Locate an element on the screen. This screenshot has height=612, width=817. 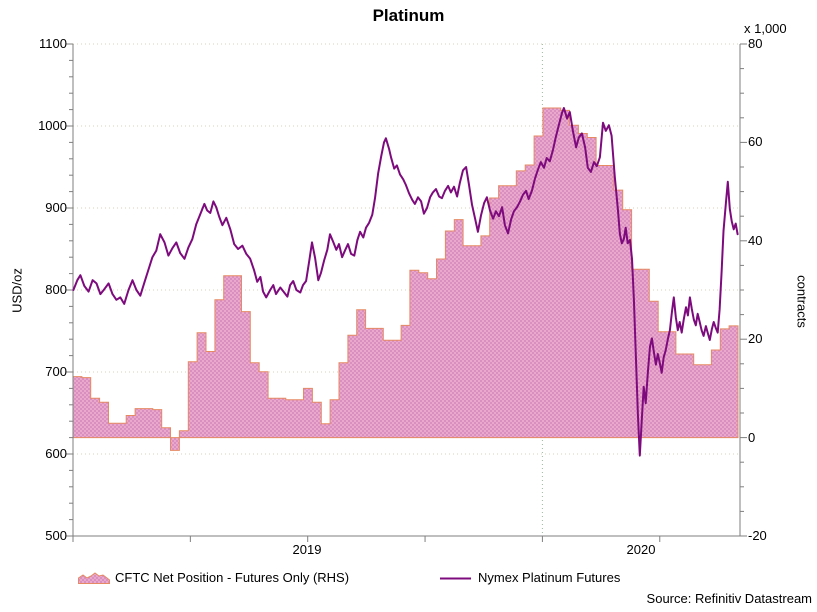
right-axis-tick-label-20: 20 is located at coordinates (755, 339).